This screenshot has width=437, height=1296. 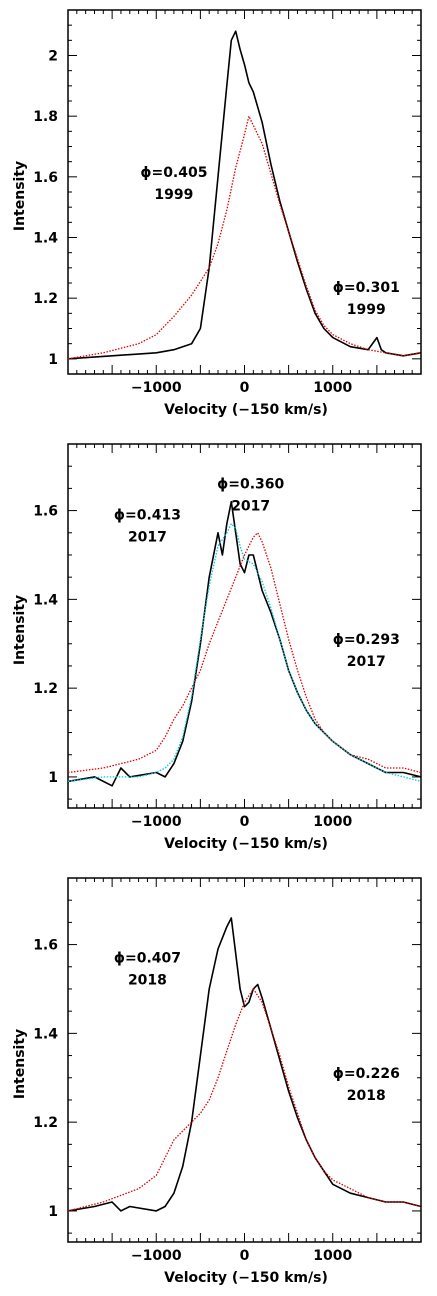 I want to click on phase-annotation: ϕ=0.405, so click(x=173, y=173).